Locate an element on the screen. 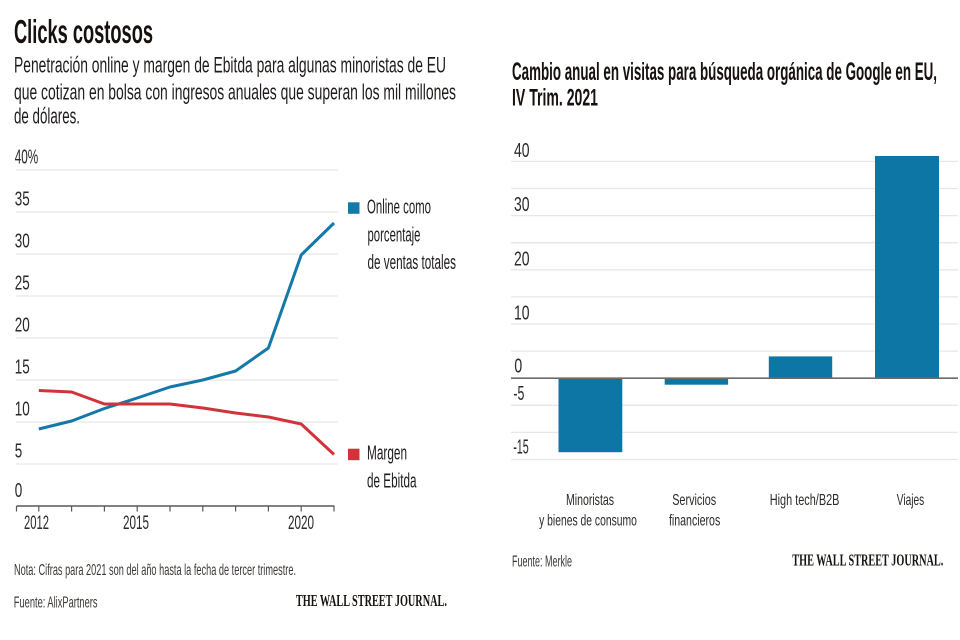 The height and width of the screenshot is (640, 960). svg-text: 40 is located at coordinates (522, 151).